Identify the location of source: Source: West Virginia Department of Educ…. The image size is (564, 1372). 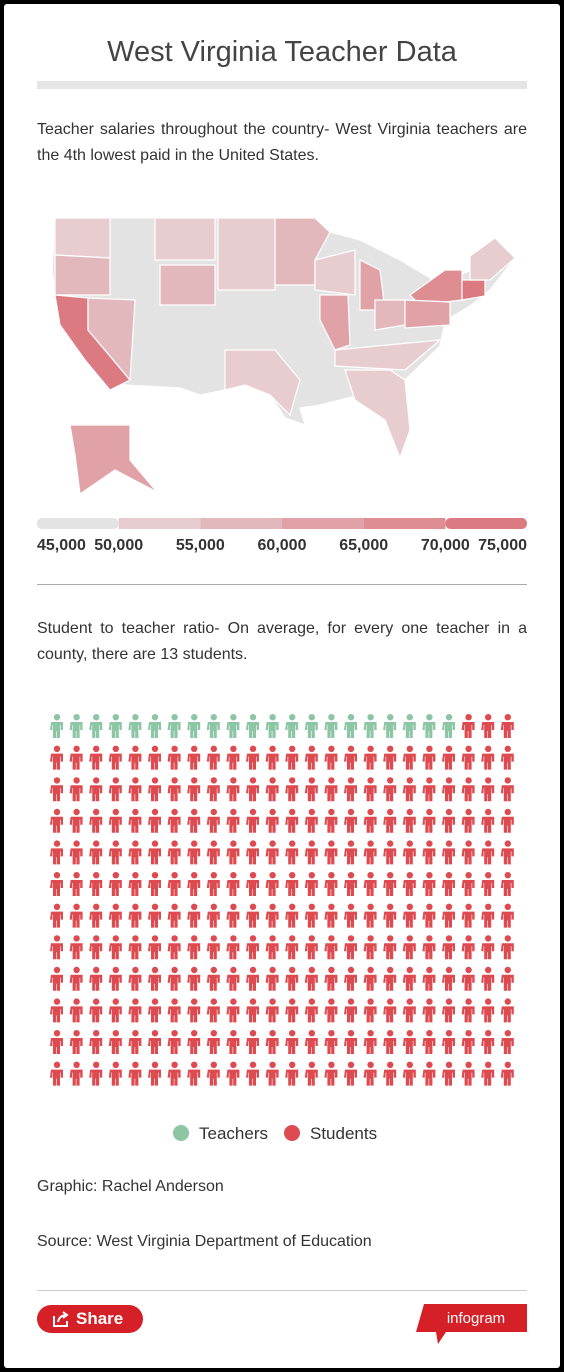
(204, 1241).